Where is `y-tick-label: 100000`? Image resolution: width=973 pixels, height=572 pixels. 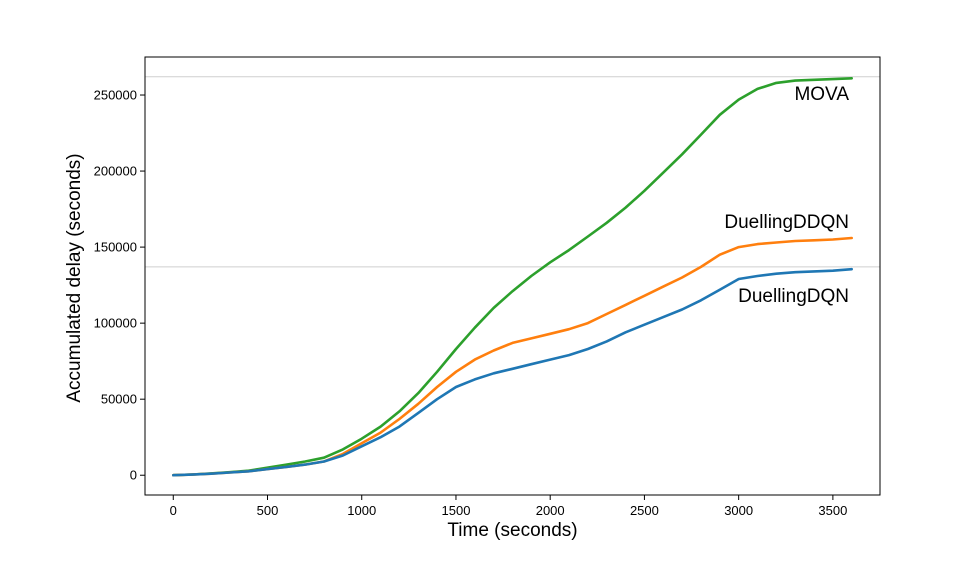
y-tick-label: 100000 is located at coordinates (115, 323).